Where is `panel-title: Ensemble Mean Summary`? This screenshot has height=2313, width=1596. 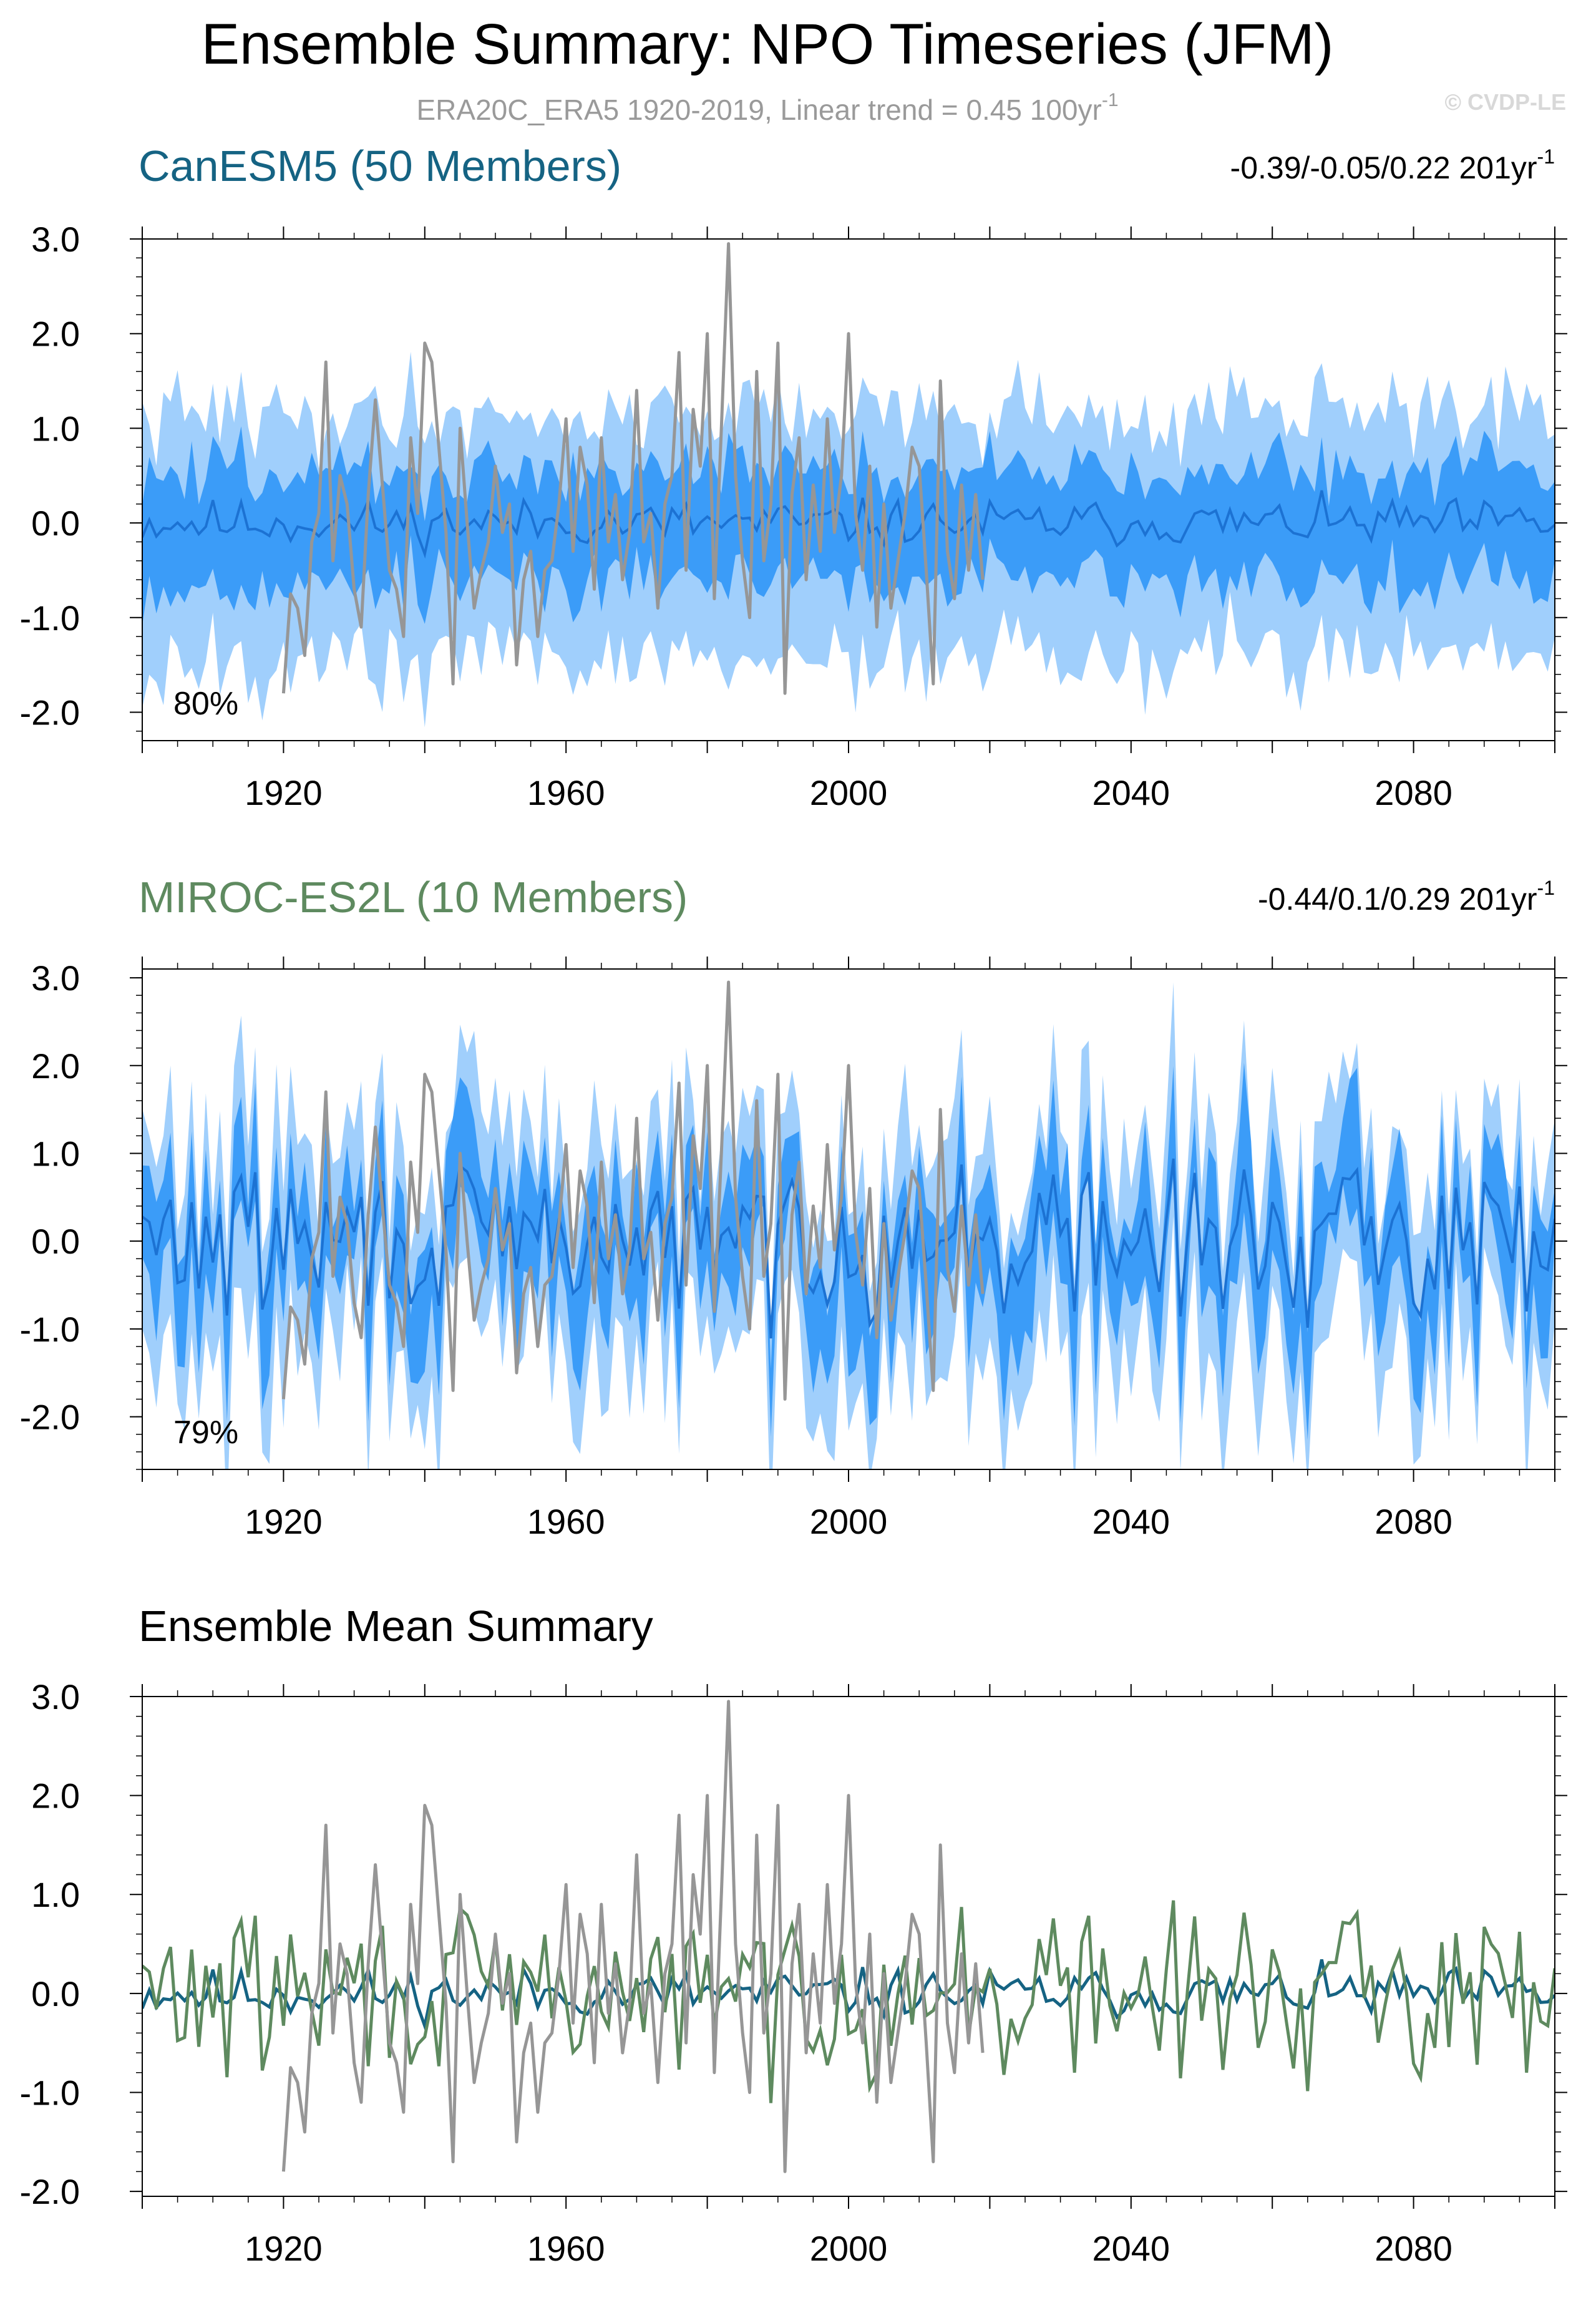
panel-title: Ensemble Mean Summary is located at coordinates (396, 1626).